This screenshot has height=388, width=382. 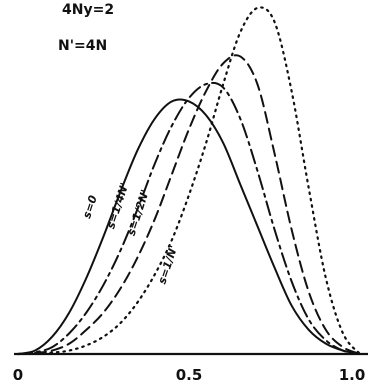 I want to click on top-note-equation: 4Ny=2, so click(x=88, y=10).